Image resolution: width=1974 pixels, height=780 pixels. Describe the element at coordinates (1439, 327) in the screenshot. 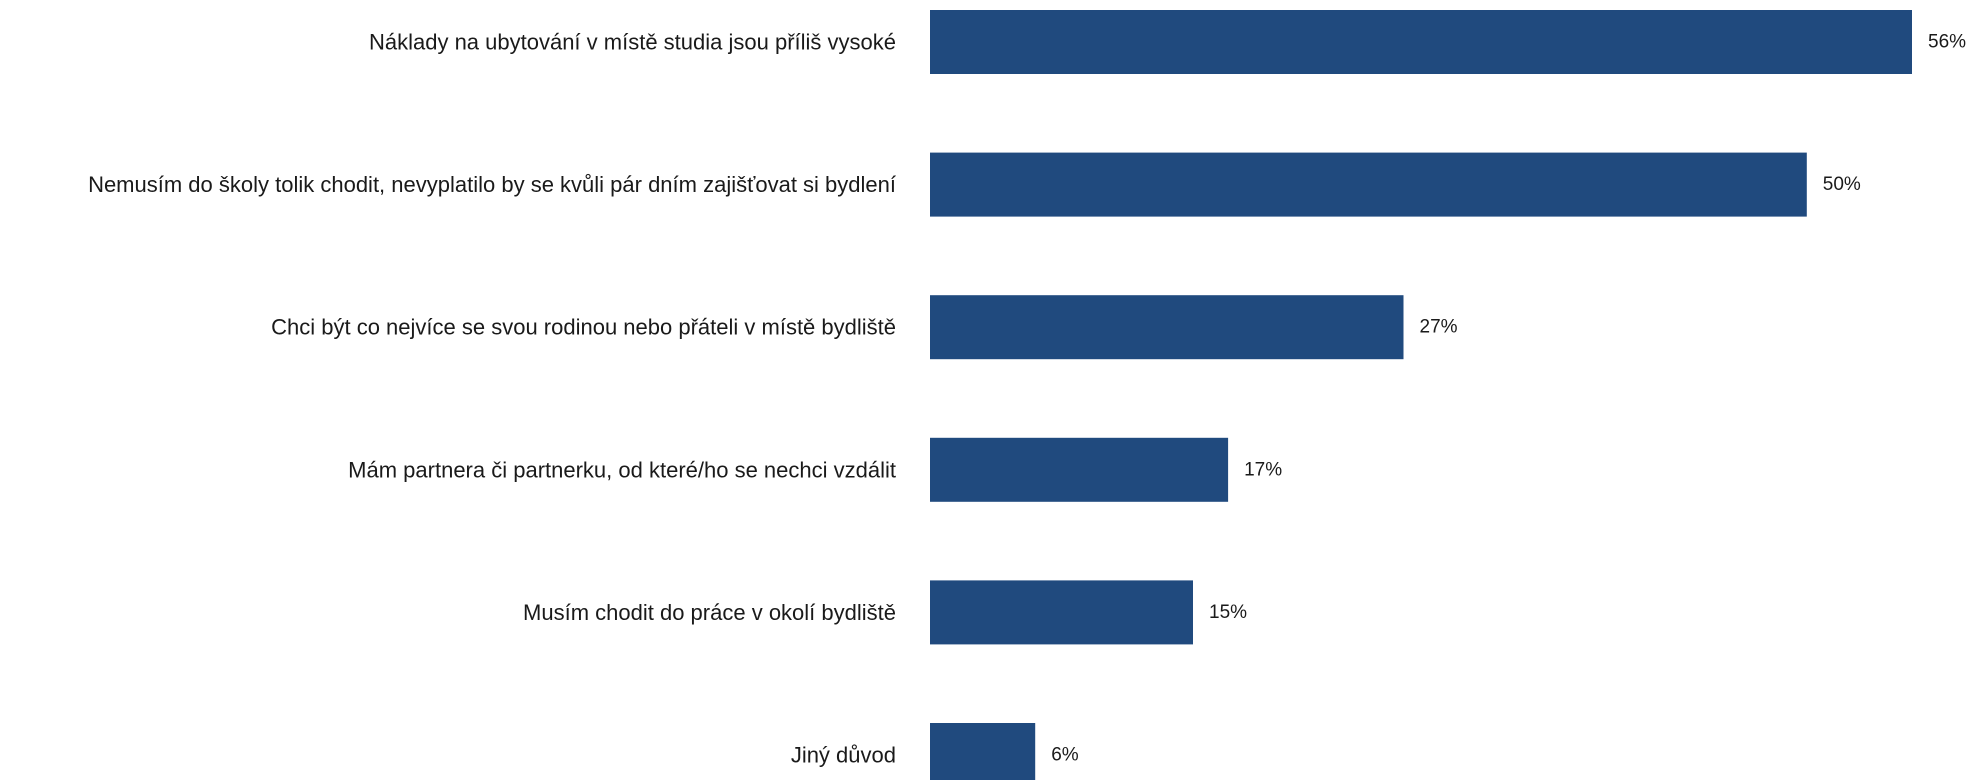

I see `value-label-3: 27%` at that location.